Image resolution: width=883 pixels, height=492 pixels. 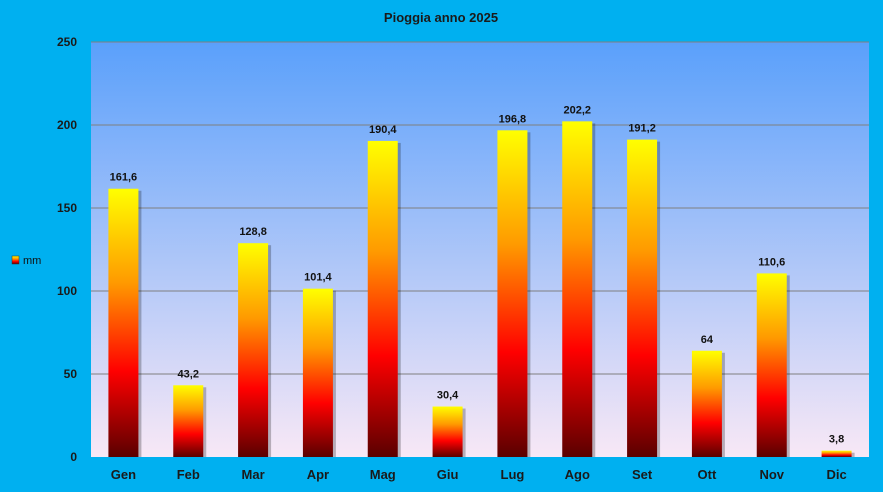 I want to click on data-label: 190,4, so click(x=383, y=130).